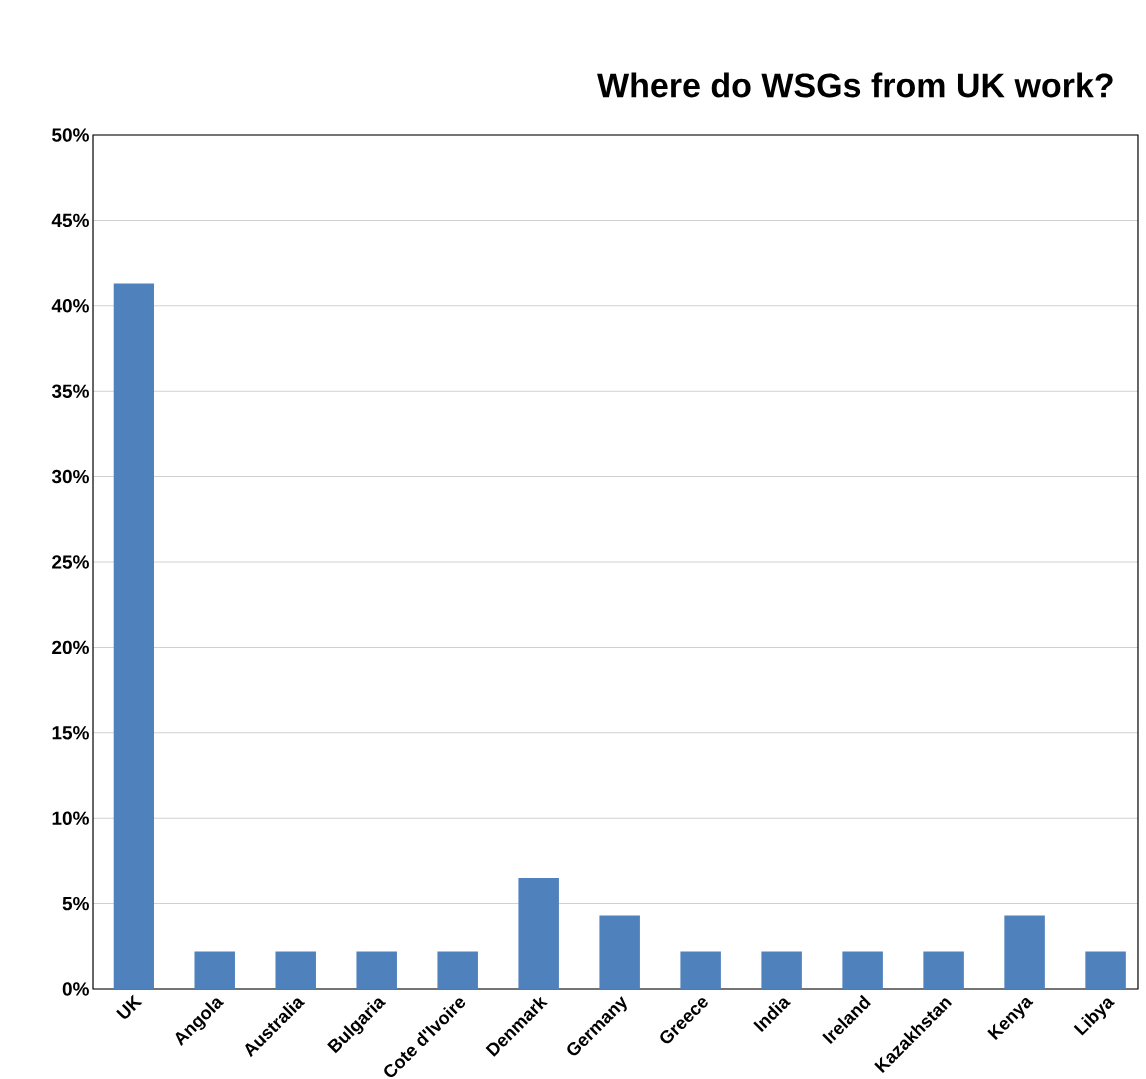  I want to click on y-tick-label: 45%, so click(70, 220).